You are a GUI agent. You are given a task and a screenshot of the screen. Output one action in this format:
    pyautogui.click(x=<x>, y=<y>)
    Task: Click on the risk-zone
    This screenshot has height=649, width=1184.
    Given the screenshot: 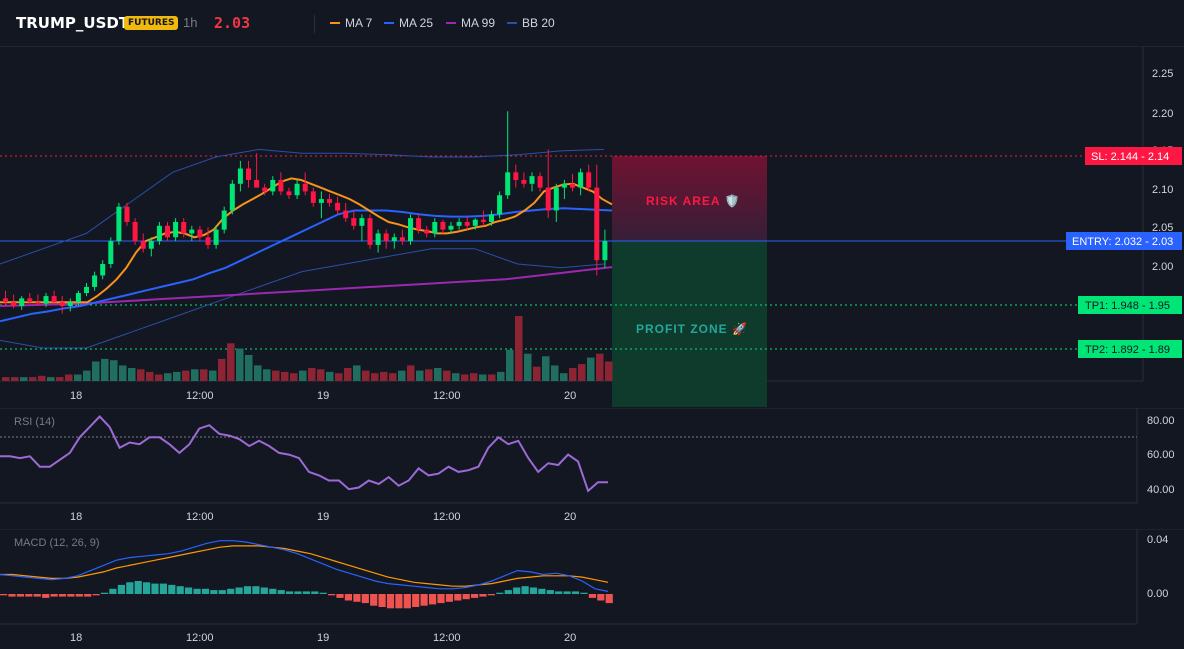 What is the action you would take?
    pyautogui.click(x=689, y=198)
    